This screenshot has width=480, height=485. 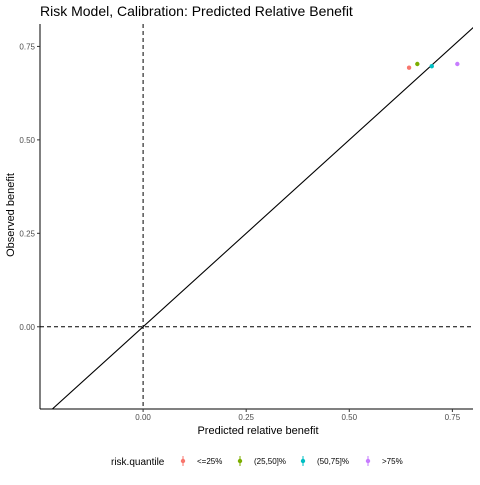 What do you see at coordinates (333, 461) in the screenshot?
I see `legend-label: (50,75]%` at bounding box center [333, 461].